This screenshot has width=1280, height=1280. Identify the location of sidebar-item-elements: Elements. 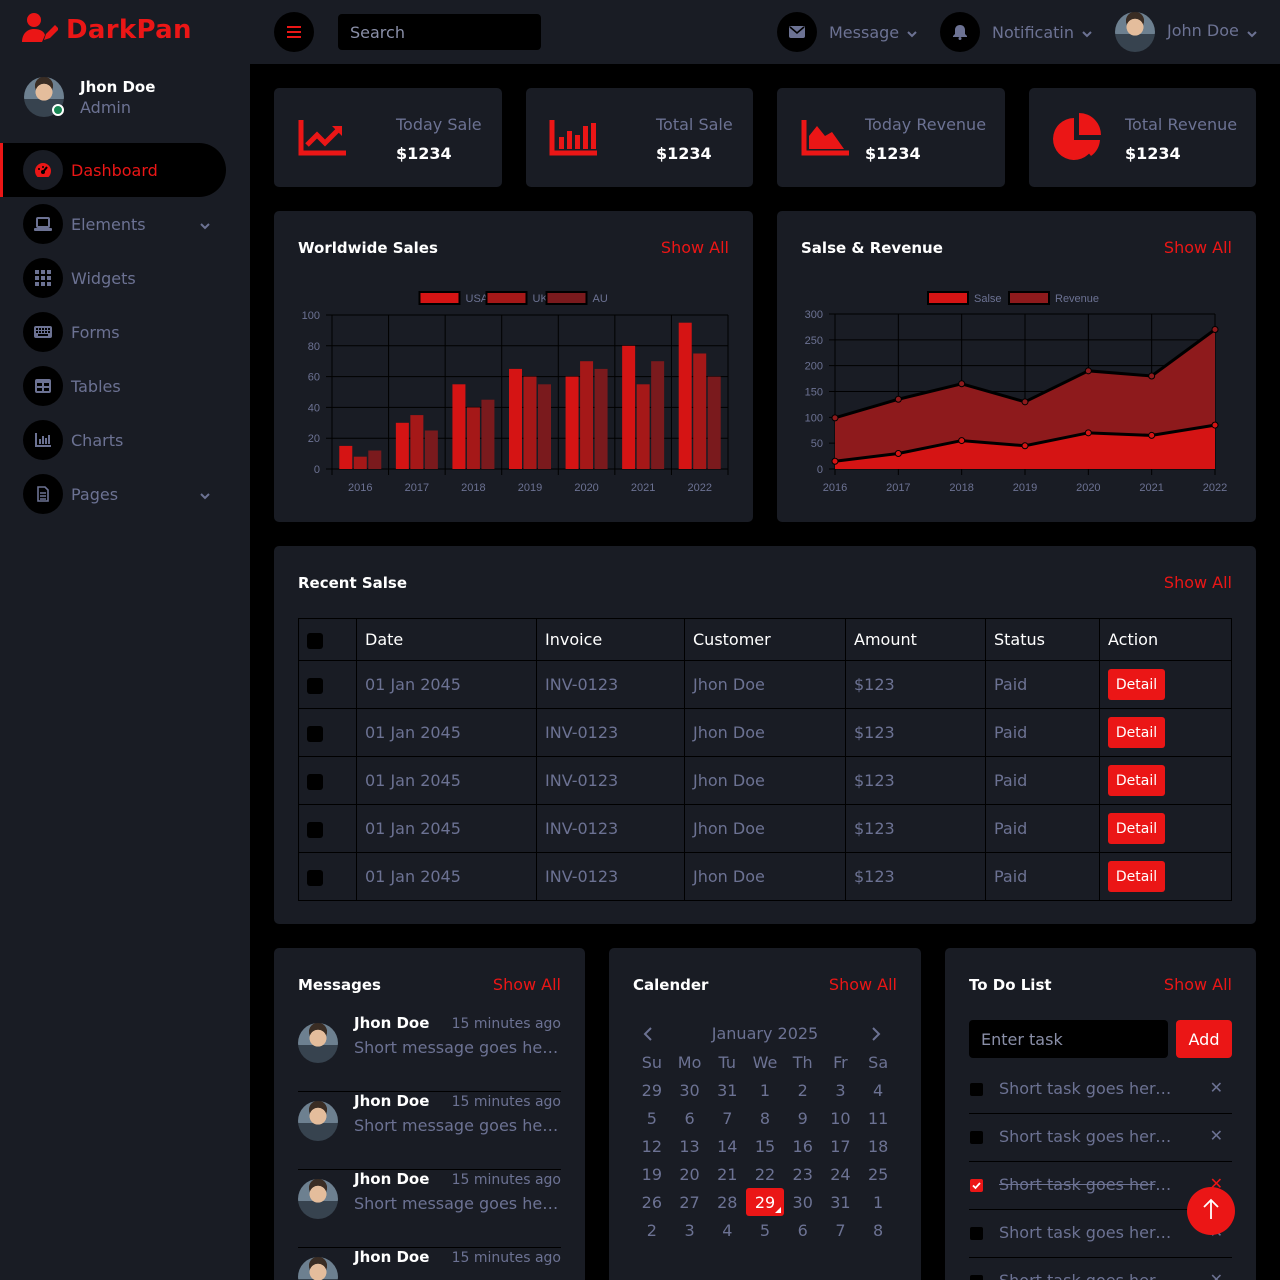
(125, 224).